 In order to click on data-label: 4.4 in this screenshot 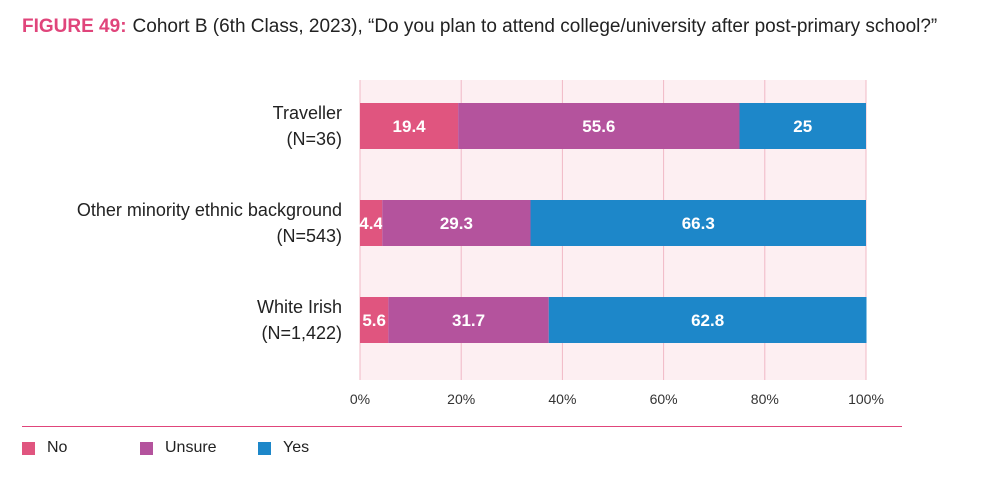, I will do `click(371, 223)`.